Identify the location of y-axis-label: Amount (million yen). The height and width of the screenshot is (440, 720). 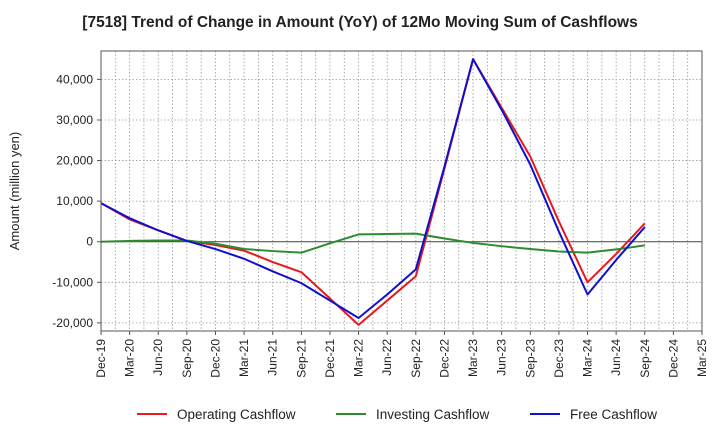
(14, 191).